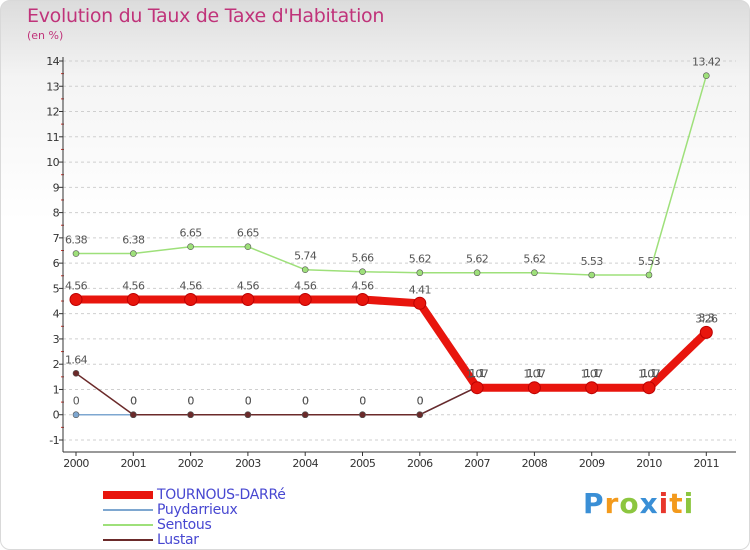  What do you see at coordinates (170, 510) in the screenshot?
I see `legend-item: Puydarrieux` at bounding box center [170, 510].